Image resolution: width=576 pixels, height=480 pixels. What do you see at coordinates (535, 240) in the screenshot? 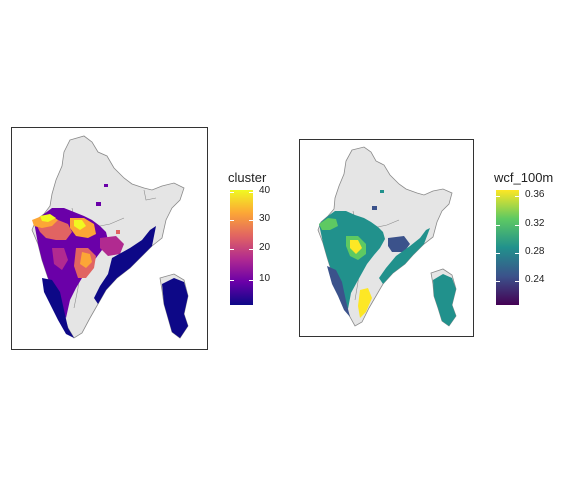
I see `wcf-legend: wcf_100m 0.36 0.32 0.28 0.24` at bounding box center [535, 240].